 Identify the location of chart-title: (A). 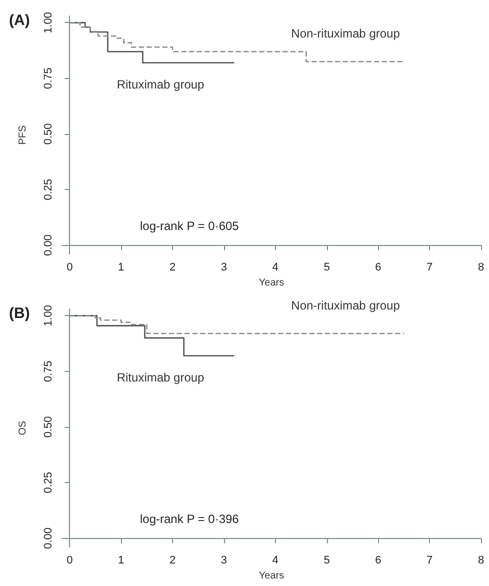
(19, 20).